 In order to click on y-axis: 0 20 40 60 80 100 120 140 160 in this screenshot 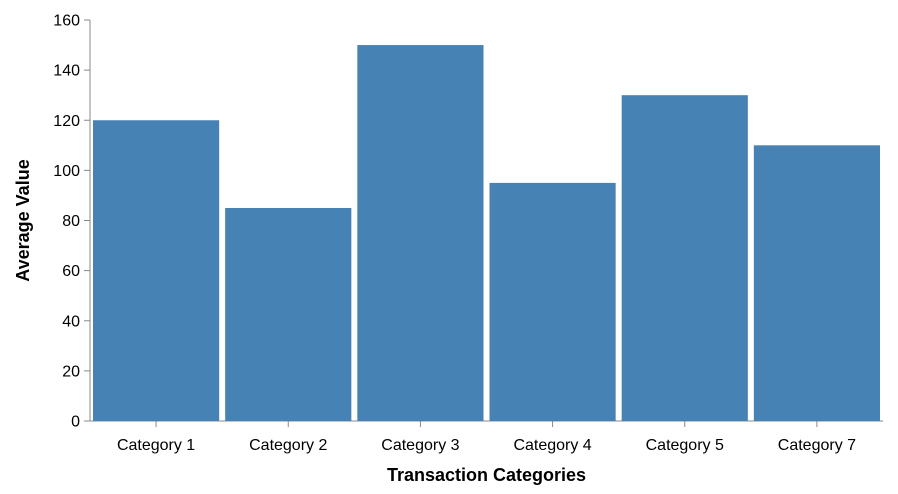, I will do `click(72, 222)`.